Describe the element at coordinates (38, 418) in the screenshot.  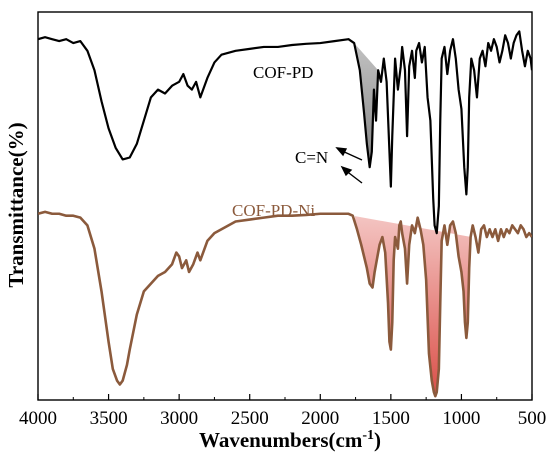
I see `x-tick-label-4000: 4000` at that location.